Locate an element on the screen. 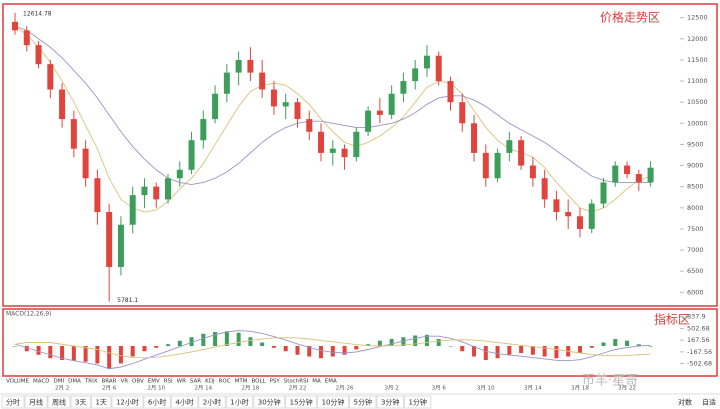 This screenshot has height=409, width=720. indicator-tab: EMV is located at coordinates (154, 382).